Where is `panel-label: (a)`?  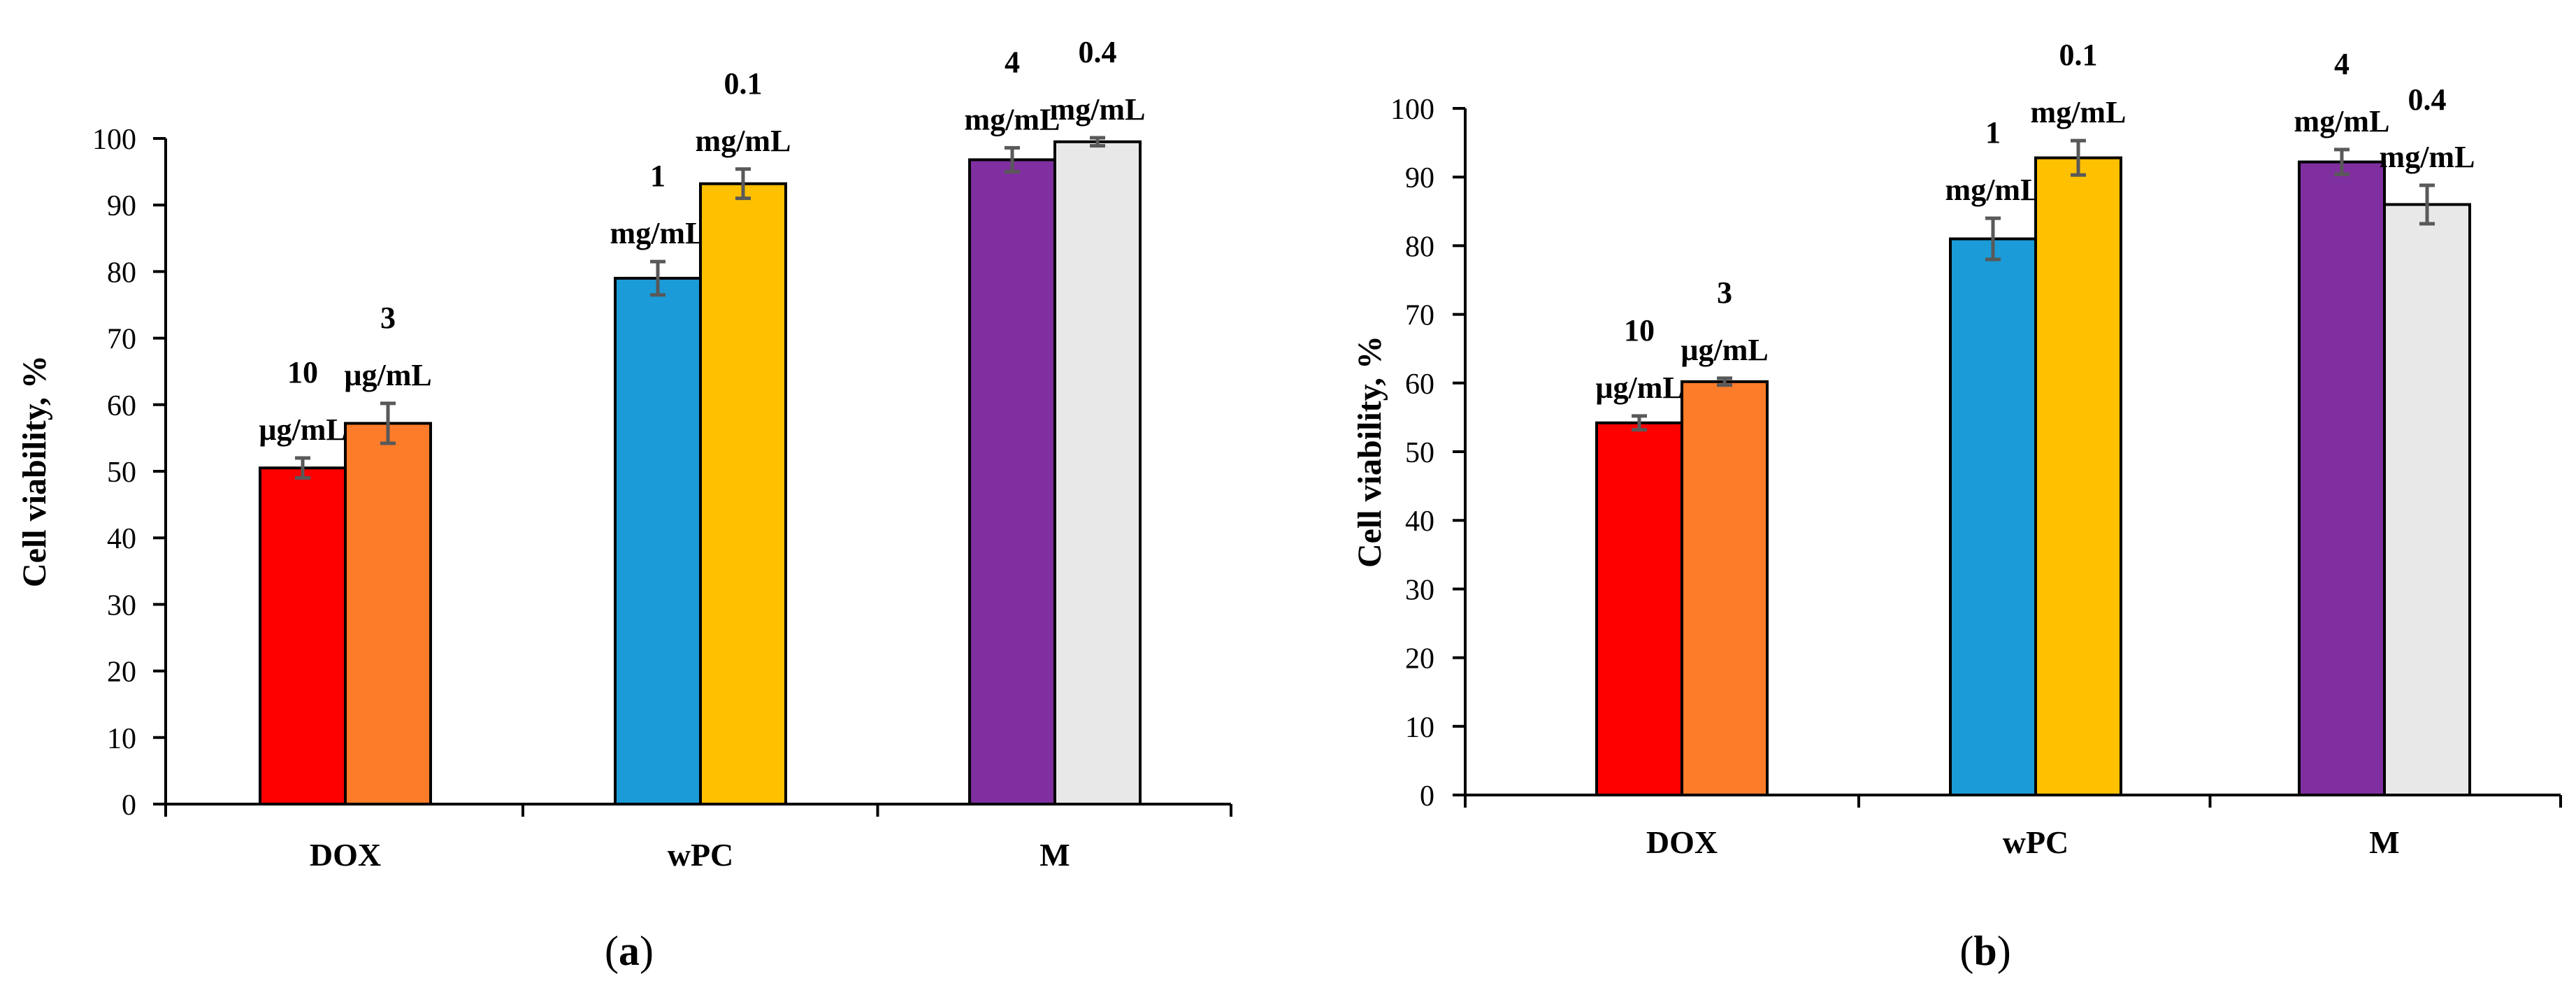 panel-label: (a) is located at coordinates (629, 951).